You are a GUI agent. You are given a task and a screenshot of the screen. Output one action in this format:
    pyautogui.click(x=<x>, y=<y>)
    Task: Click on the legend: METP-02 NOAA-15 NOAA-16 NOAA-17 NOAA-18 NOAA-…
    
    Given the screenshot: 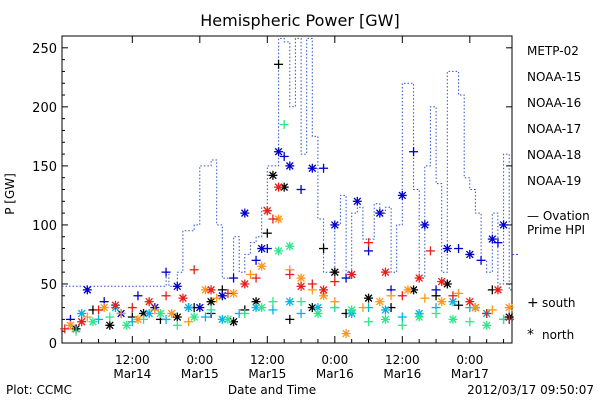 What is the action you would take?
    pyautogui.click(x=554, y=116)
    